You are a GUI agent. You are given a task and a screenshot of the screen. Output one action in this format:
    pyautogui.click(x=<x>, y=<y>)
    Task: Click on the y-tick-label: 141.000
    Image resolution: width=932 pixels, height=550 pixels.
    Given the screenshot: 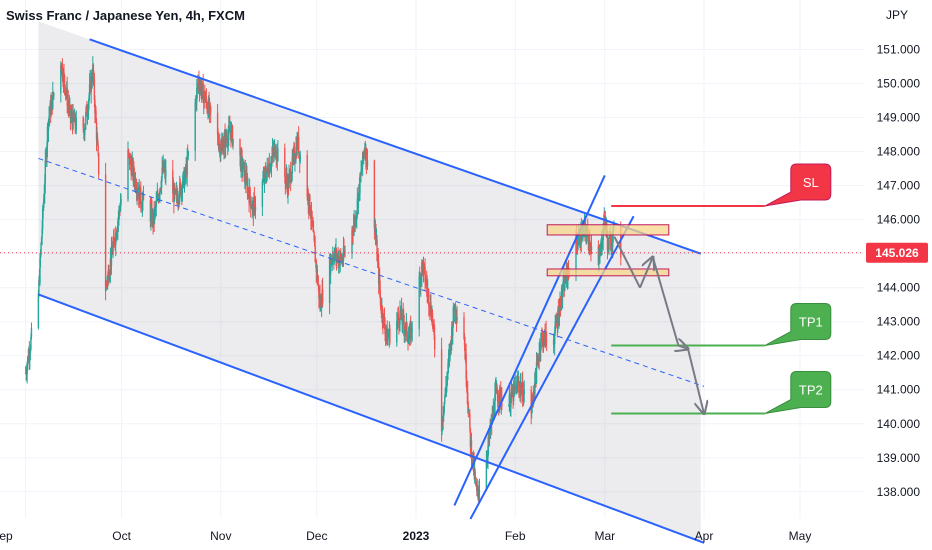 What is the action you would take?
    pyautogui.click(x=899, y=390)
    